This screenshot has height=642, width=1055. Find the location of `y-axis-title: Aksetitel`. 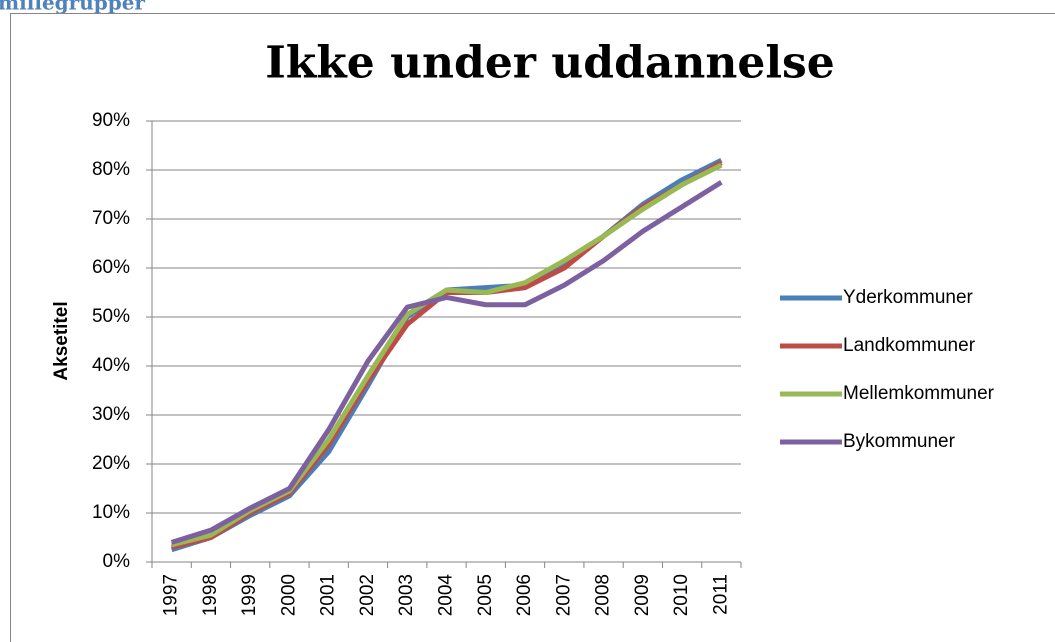

y-axis-title: Aksetitel is located at coordinates (61, 340).